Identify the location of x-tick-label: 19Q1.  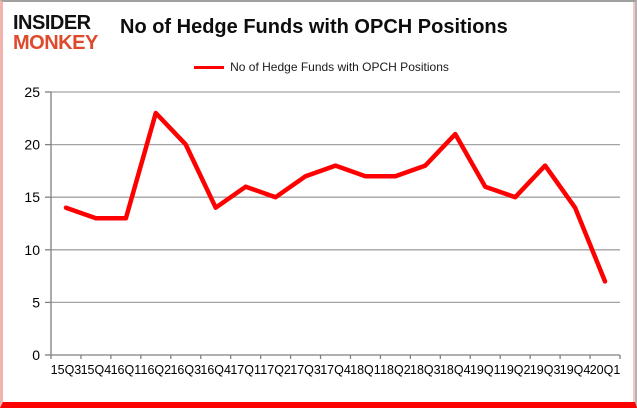
(485, 370).